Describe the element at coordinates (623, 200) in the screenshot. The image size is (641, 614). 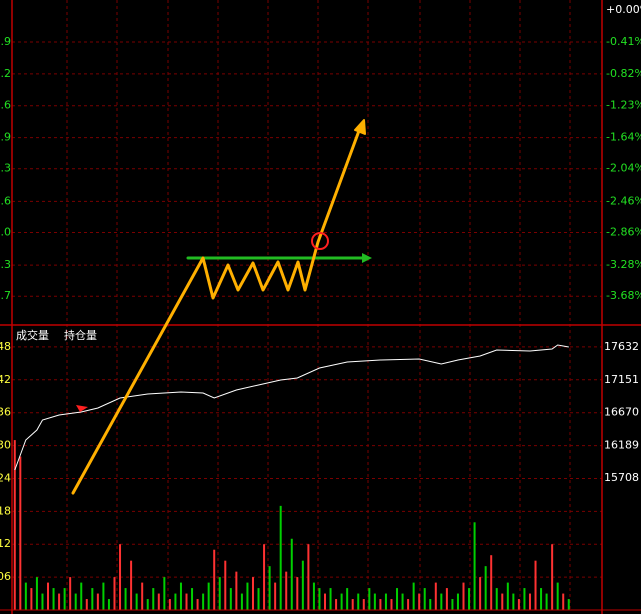
I see `y-tick-label: -2.46%` at that location.